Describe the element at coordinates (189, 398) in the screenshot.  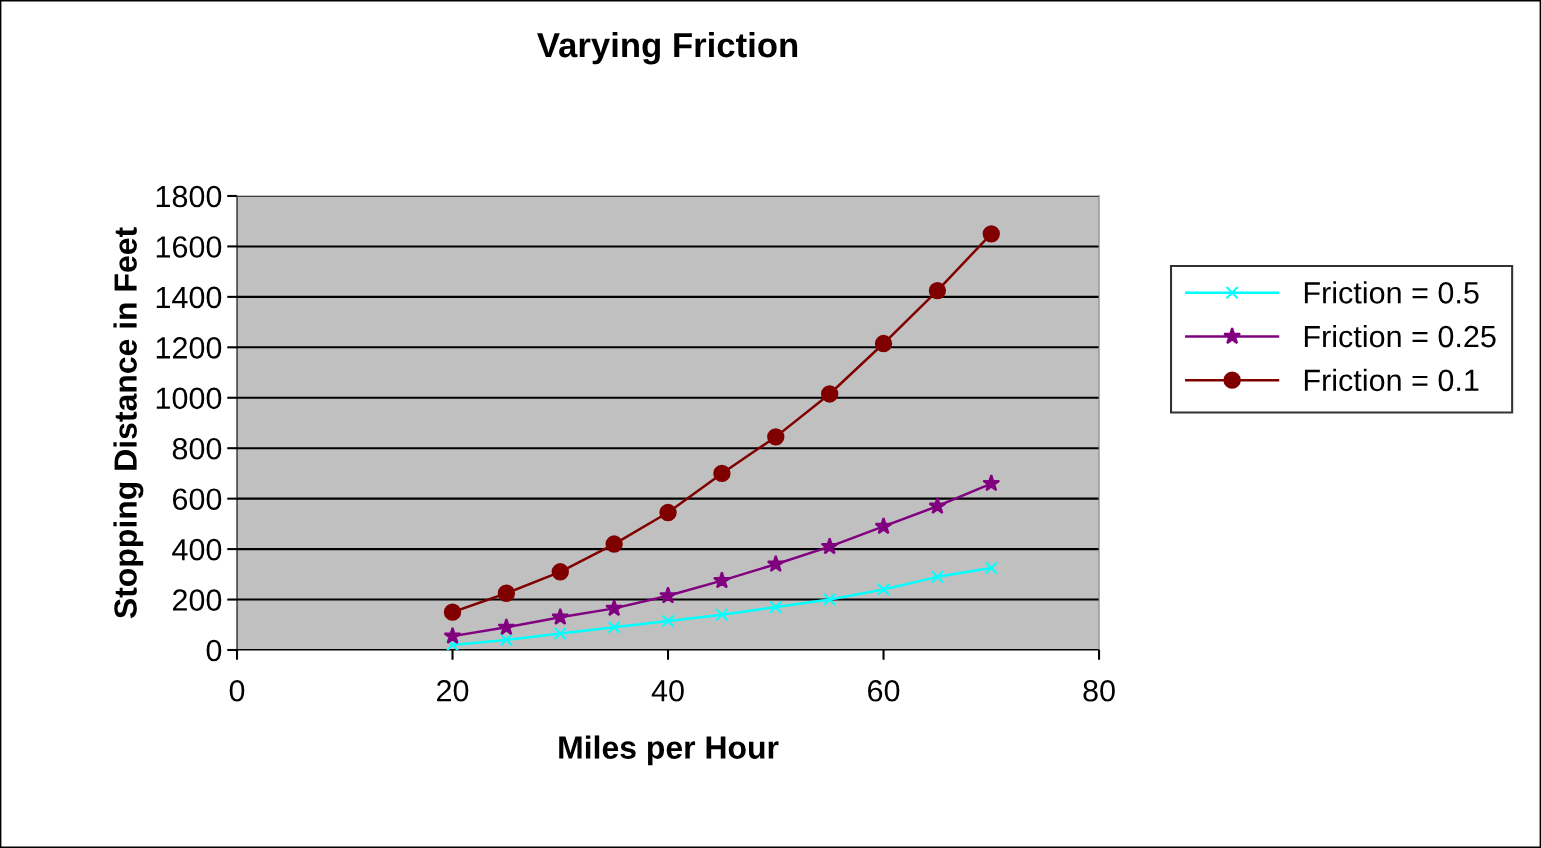
I see `y-tick-label: 1000` at that location.